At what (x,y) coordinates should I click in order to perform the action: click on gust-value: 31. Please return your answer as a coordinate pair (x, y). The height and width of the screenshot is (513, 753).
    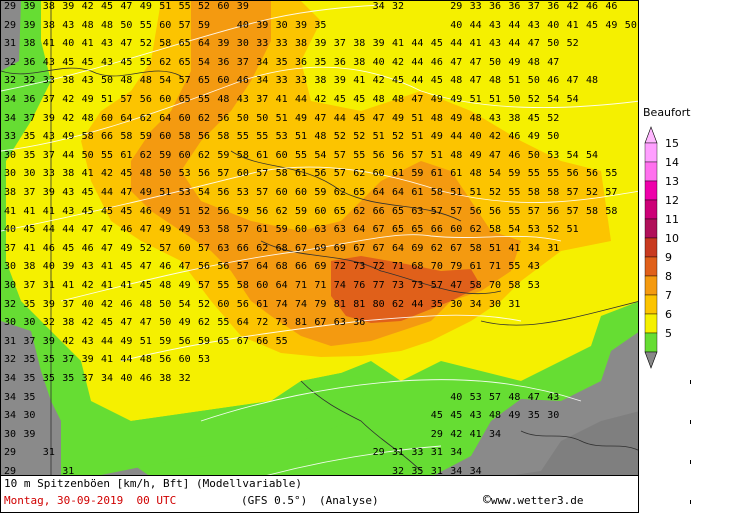
    Looking at the image, I should click on (10, 44).